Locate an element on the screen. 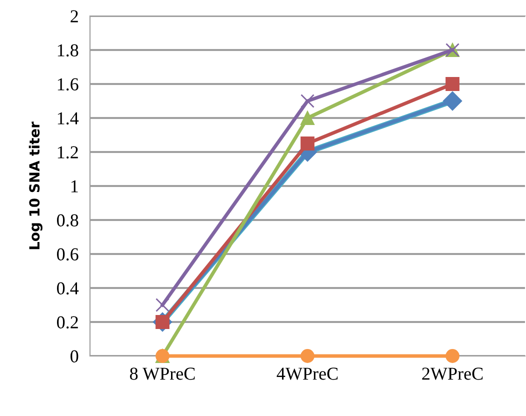  y-tick-label: 1.8 is located at coordinates (68, 50).